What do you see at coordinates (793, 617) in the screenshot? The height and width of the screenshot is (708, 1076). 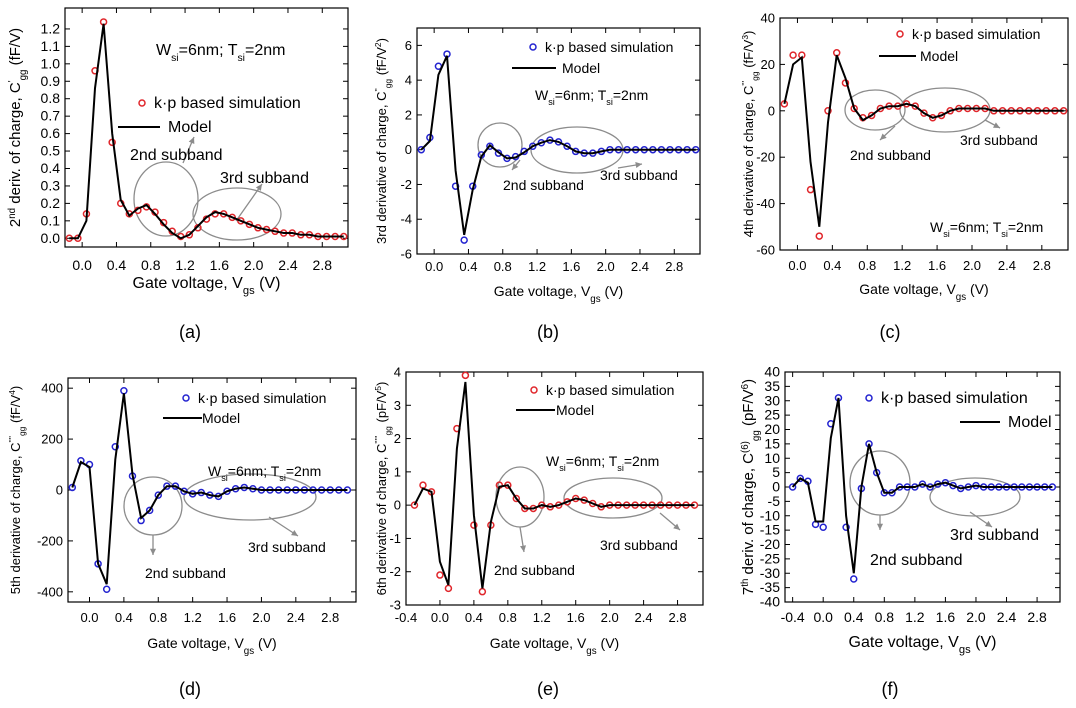 I see `x-tick-label: -0.4` at bounding box center [793, 617].